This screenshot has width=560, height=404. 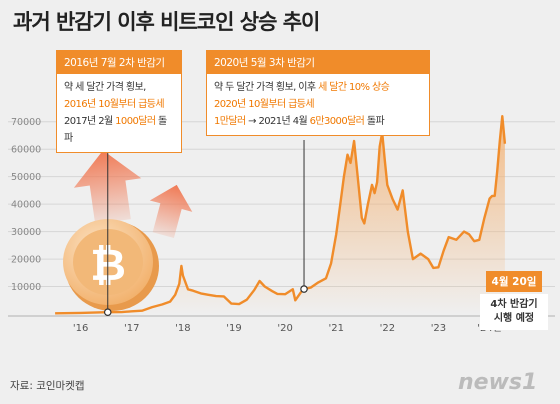 What do you see at coordinates (514, 281) in the screenshot?
I see `next-halving-date: 4월 20일` at bounding box center [514, 281].